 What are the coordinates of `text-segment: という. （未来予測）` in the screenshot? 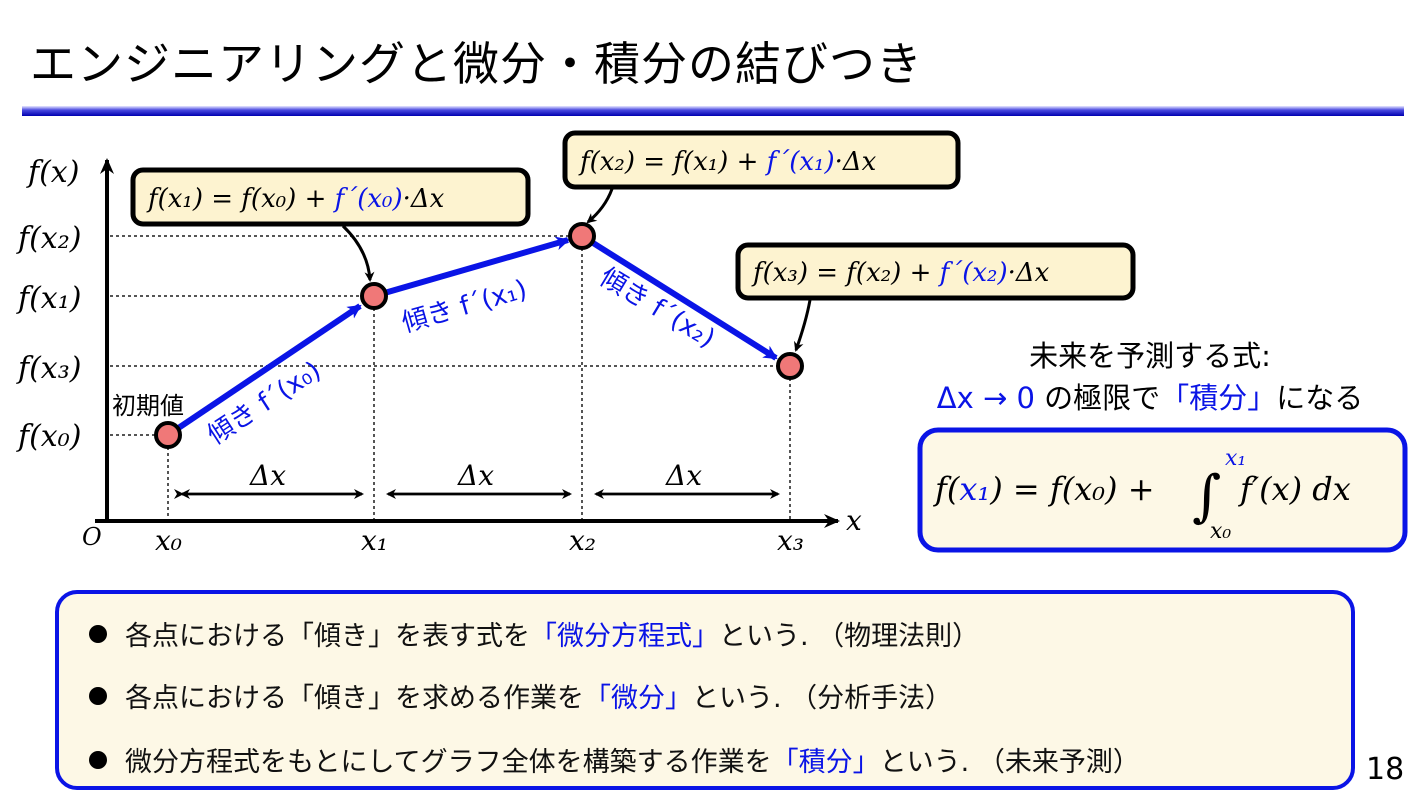 It's located at (1009, 762).